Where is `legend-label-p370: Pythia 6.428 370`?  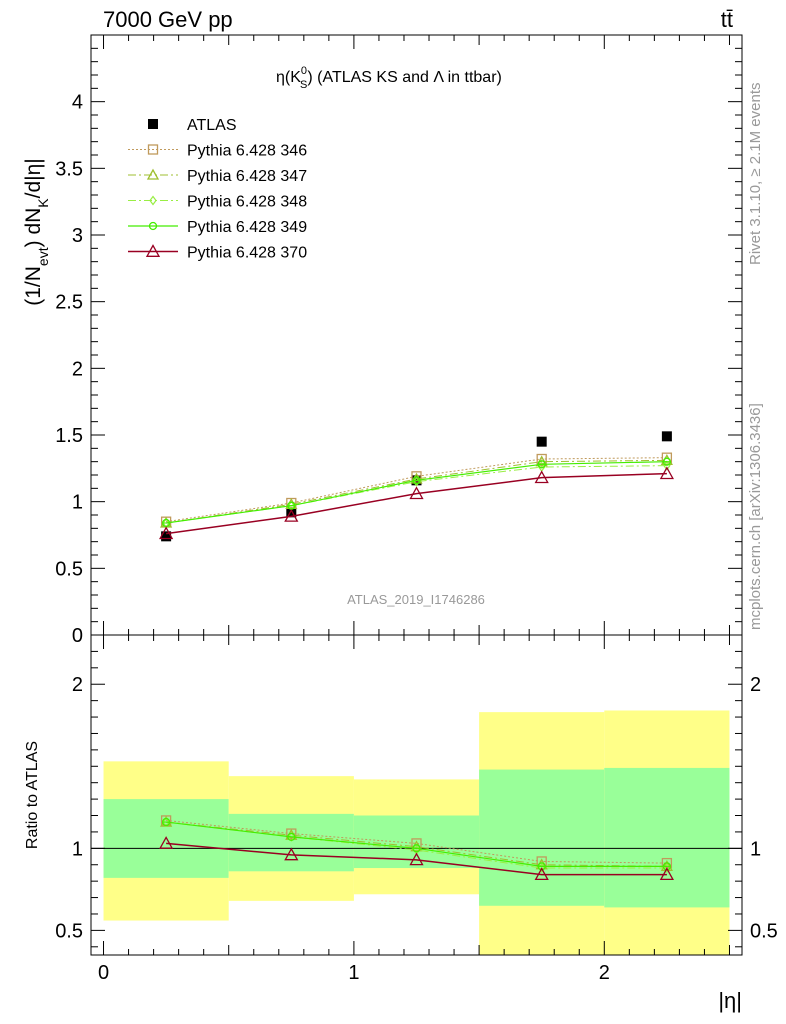
legend-label-p370: Pythia 6.428 370 is located at coordinates (247, 253).